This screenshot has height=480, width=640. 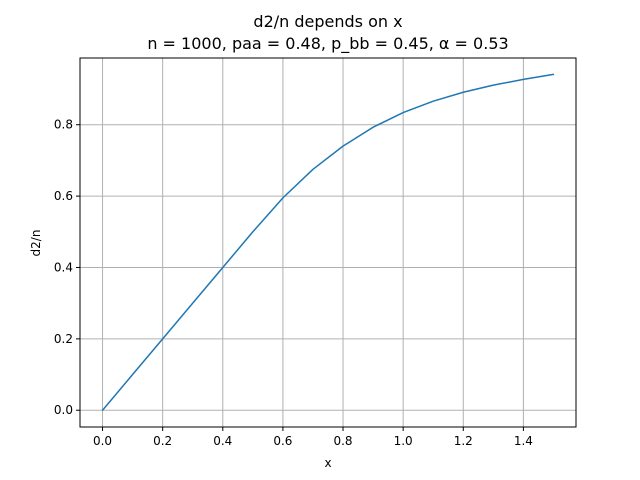 I want to click on x-tick-label: 0.4, so click(x=222, y=441).